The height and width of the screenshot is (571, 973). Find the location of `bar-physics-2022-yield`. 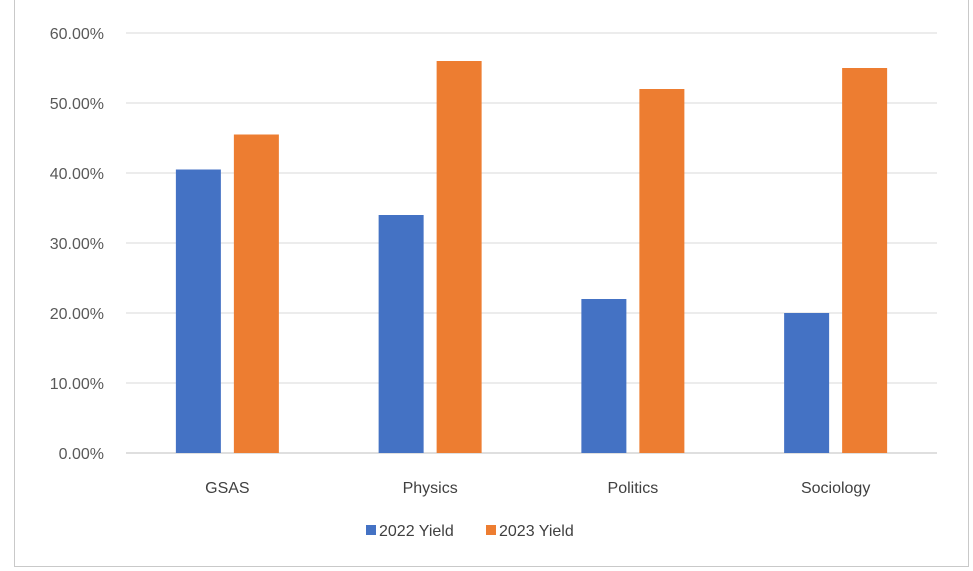

bar-physics-2022-yield is located at coordinates (401, 334).